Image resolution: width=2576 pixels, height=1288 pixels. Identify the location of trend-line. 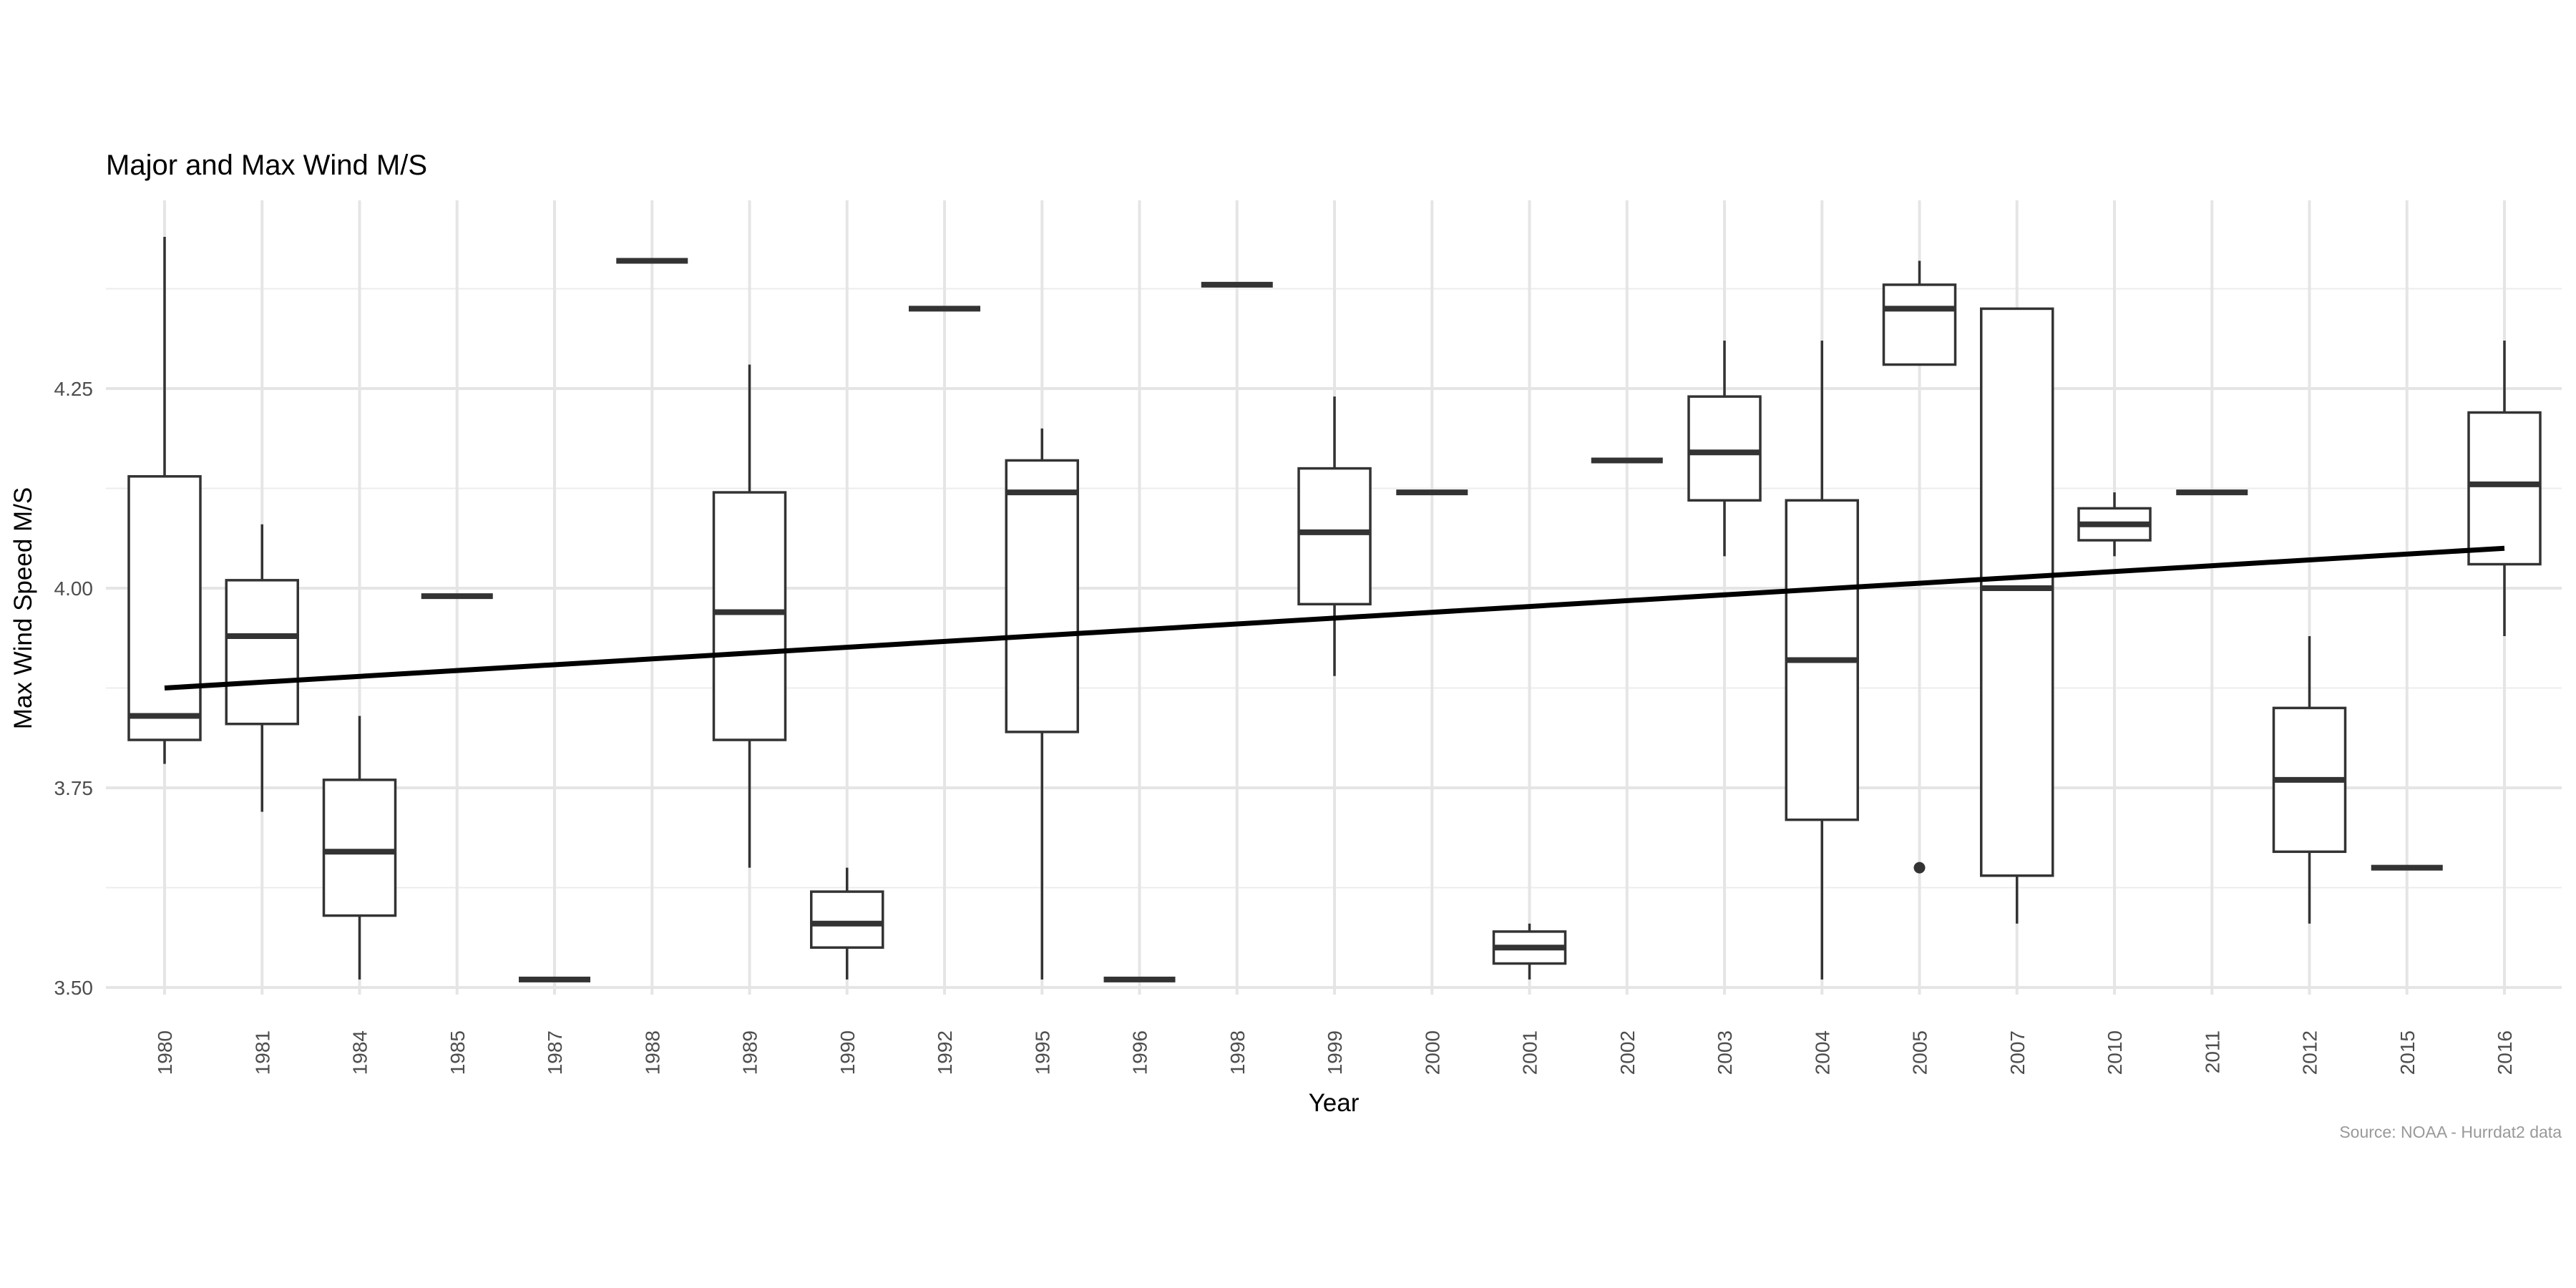
(1334, 618).